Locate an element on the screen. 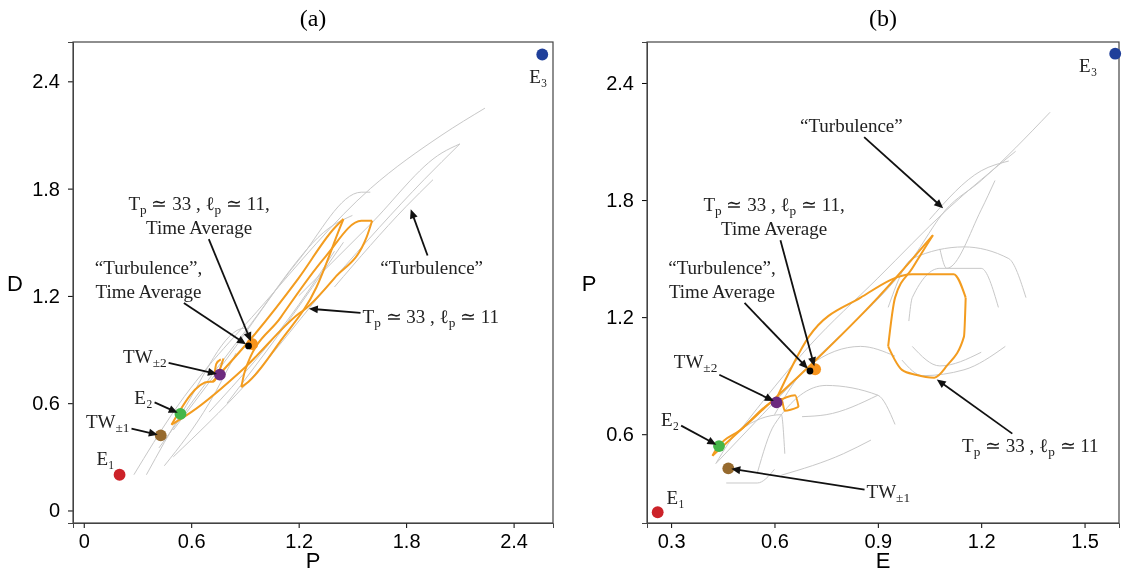 The height and width of the screenshot is (575, 1122). x-tick-label: 2.4 is located at coordinates (514, 541).